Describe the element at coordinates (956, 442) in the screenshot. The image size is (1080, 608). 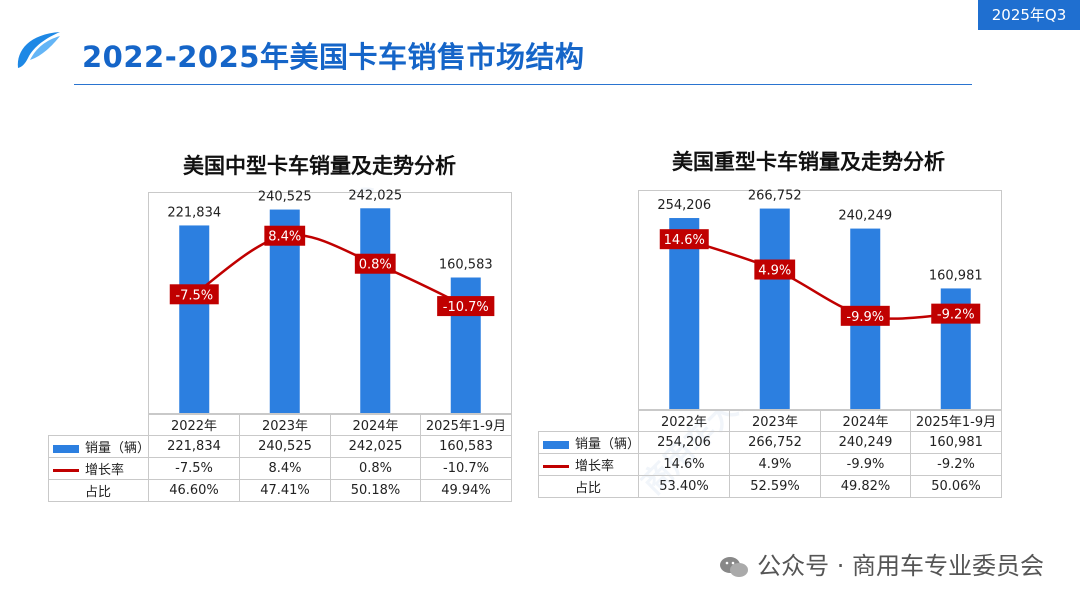
I see `table-cell: 160,981` at that location.